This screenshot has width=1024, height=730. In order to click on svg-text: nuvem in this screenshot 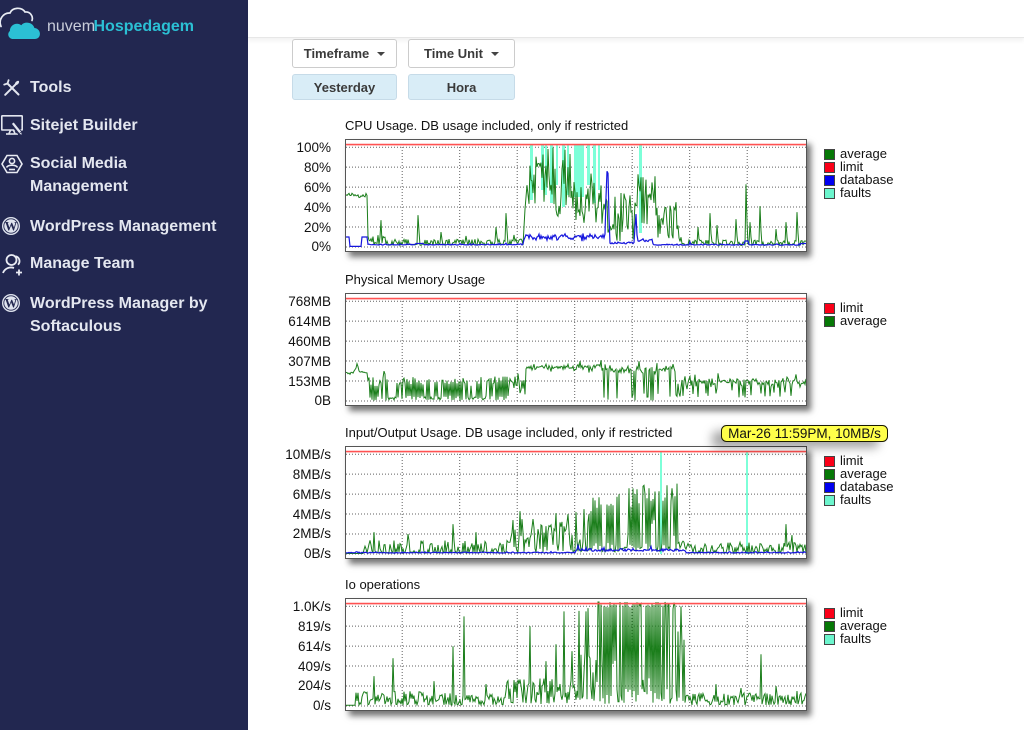, I will do `click(71, 26)`.